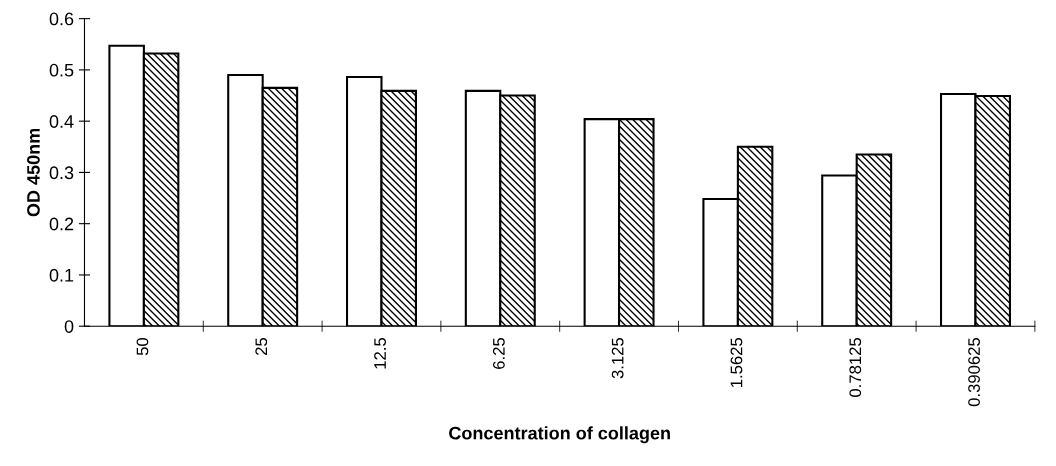 This screenshot has width=1056, height=466. Describe the element at coordinates (33, 172) in the screenshot. I see `y-axis-title: OD 450nm` at that location.